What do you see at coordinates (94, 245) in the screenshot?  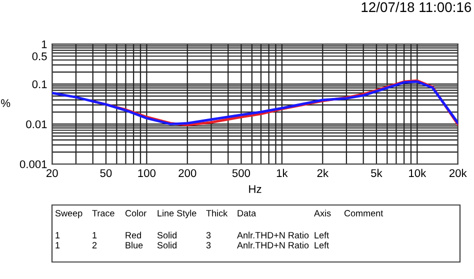 I see `text: 2` at bounding box center [94, 245].